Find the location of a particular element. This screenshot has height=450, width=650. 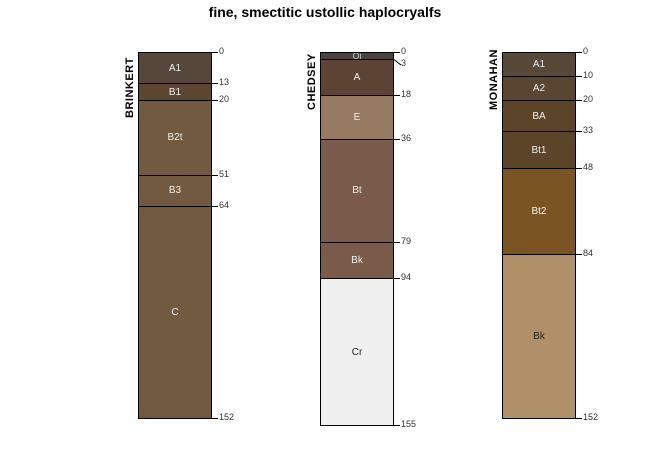

horizon-b3: B3 is located at coordinates (175, 190).